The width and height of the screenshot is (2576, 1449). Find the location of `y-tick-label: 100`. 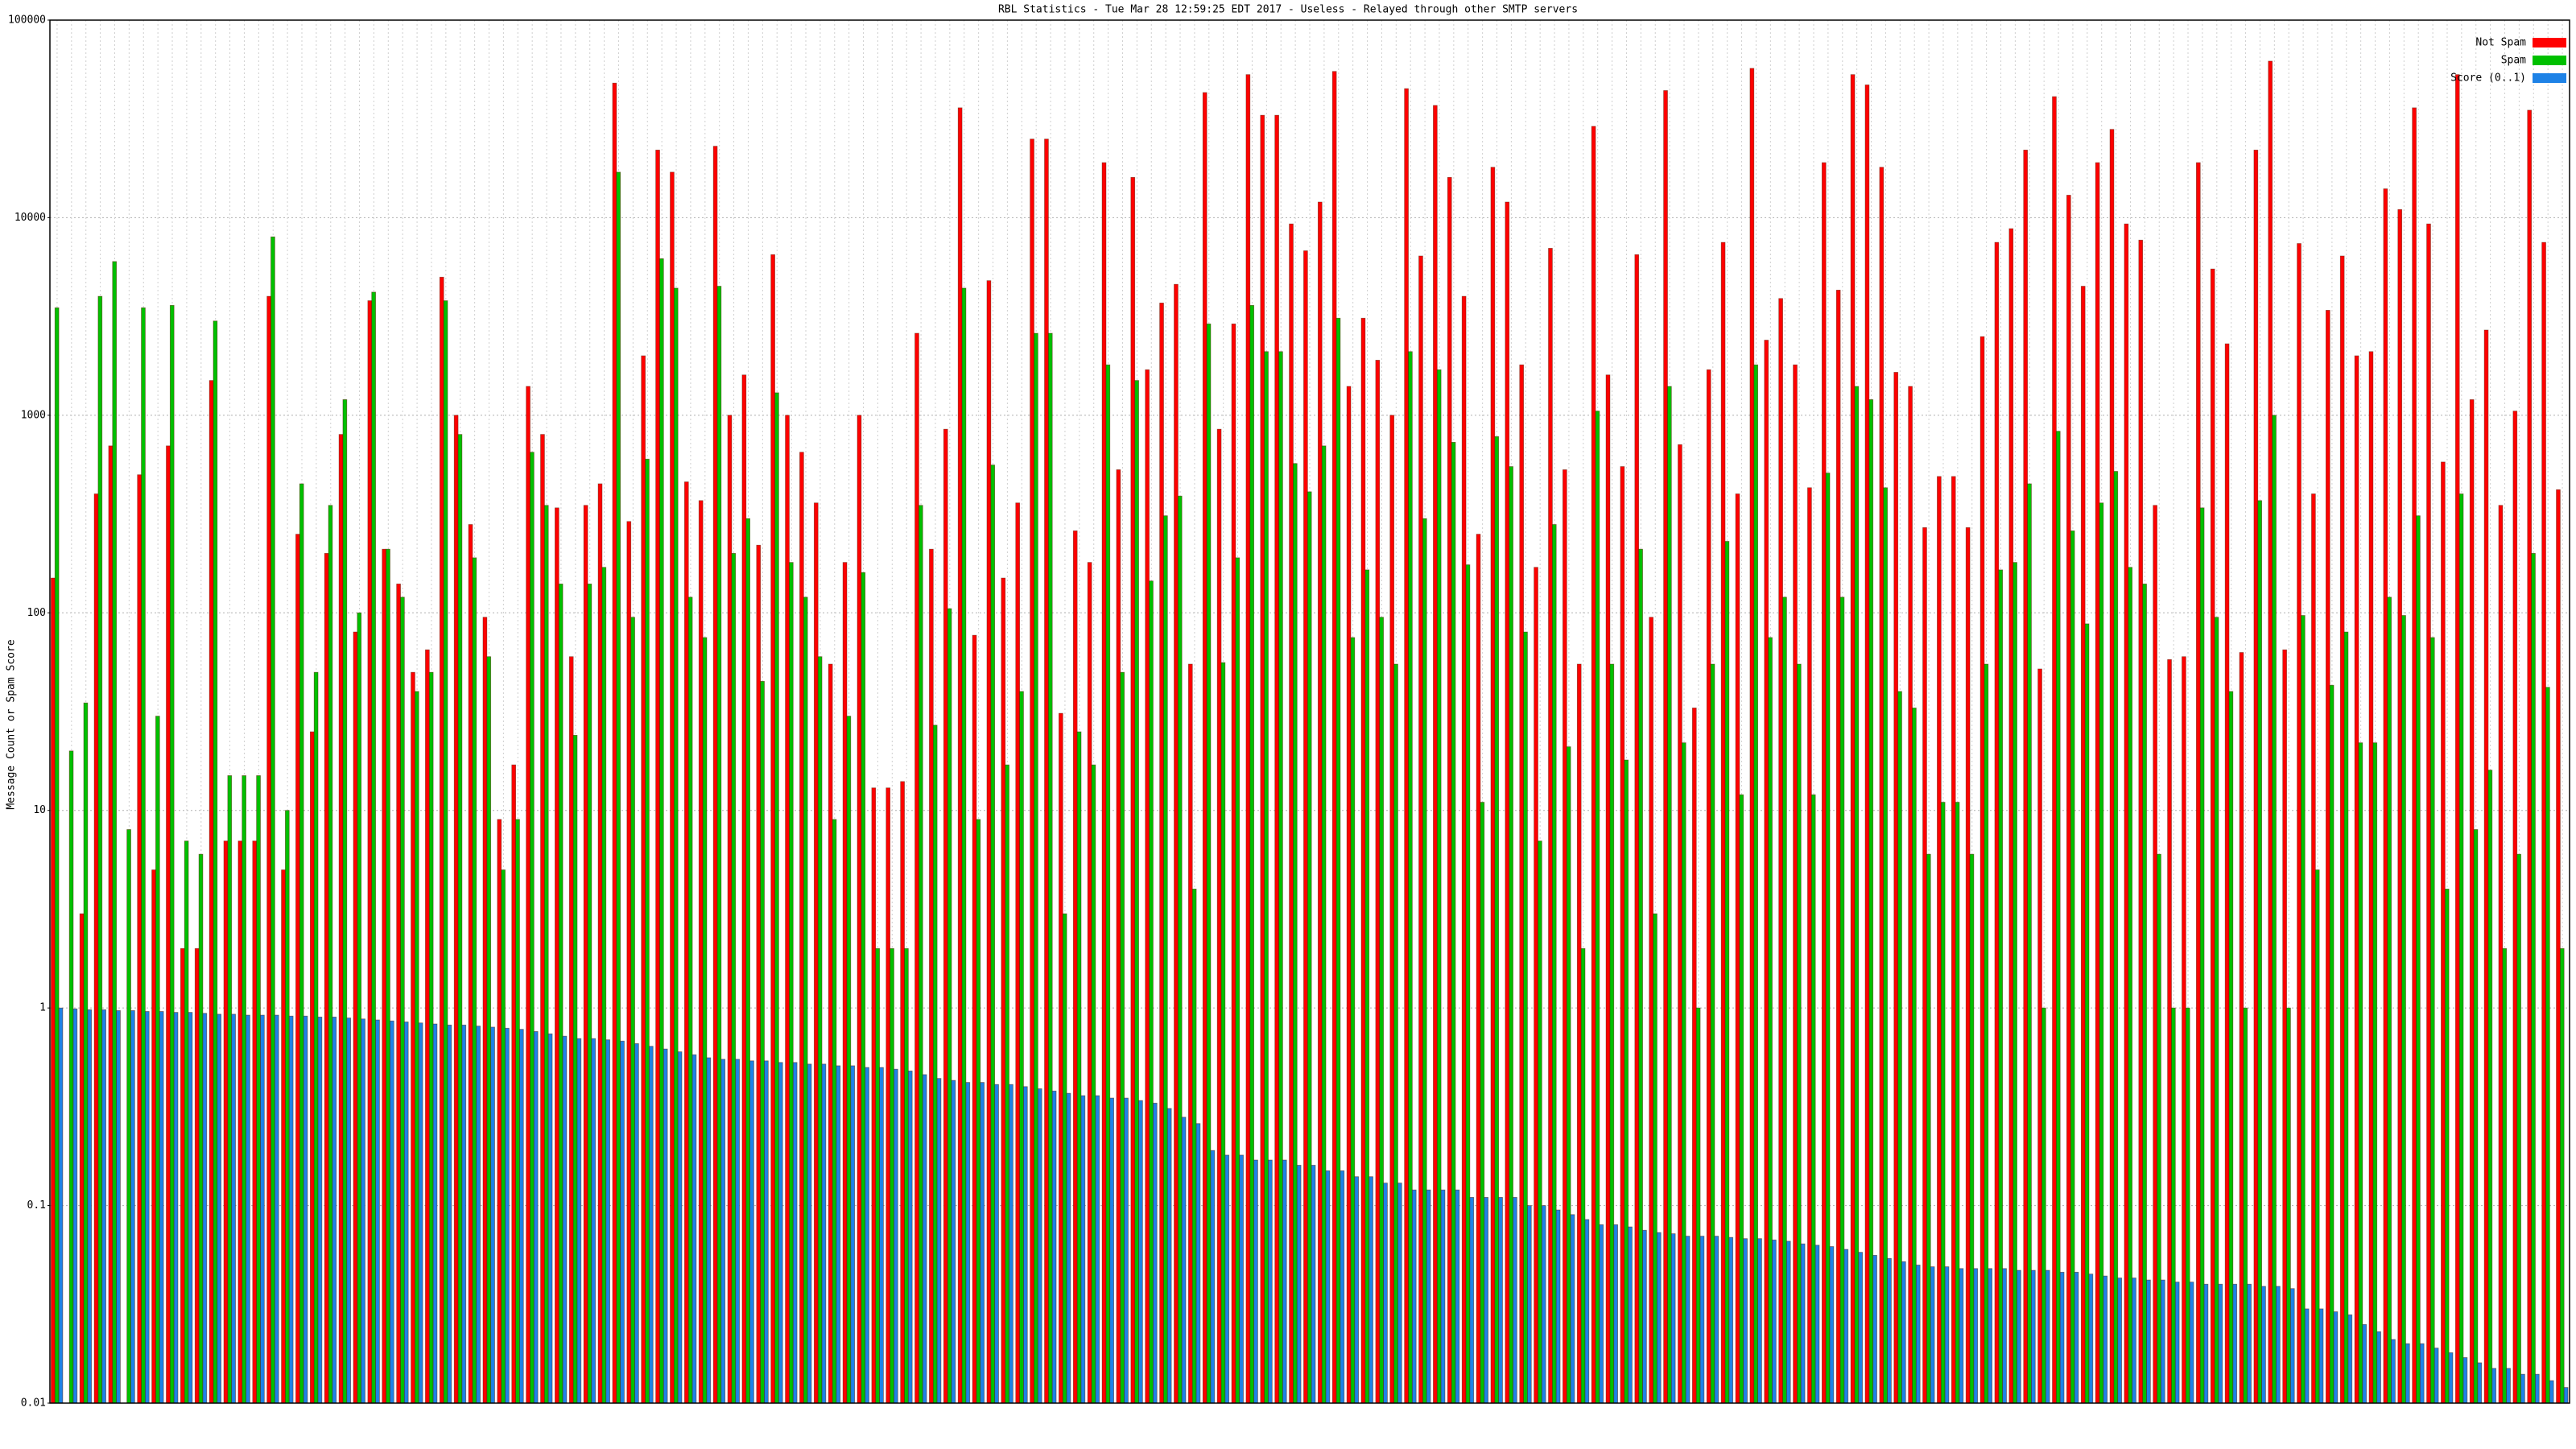

y-tick-label: 100 is located at coordinates (36, 613).